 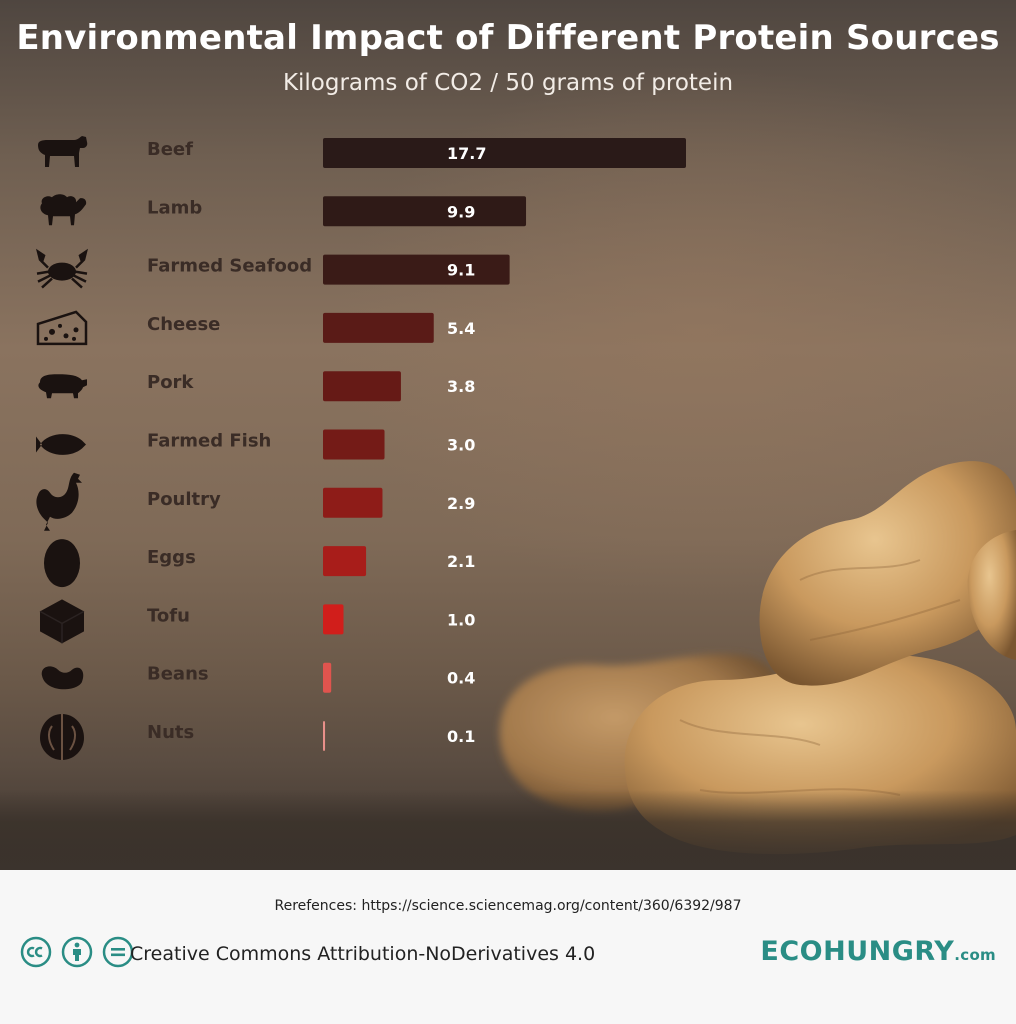 I want to click on value-label: 5.4, so click(x=461, y=328).